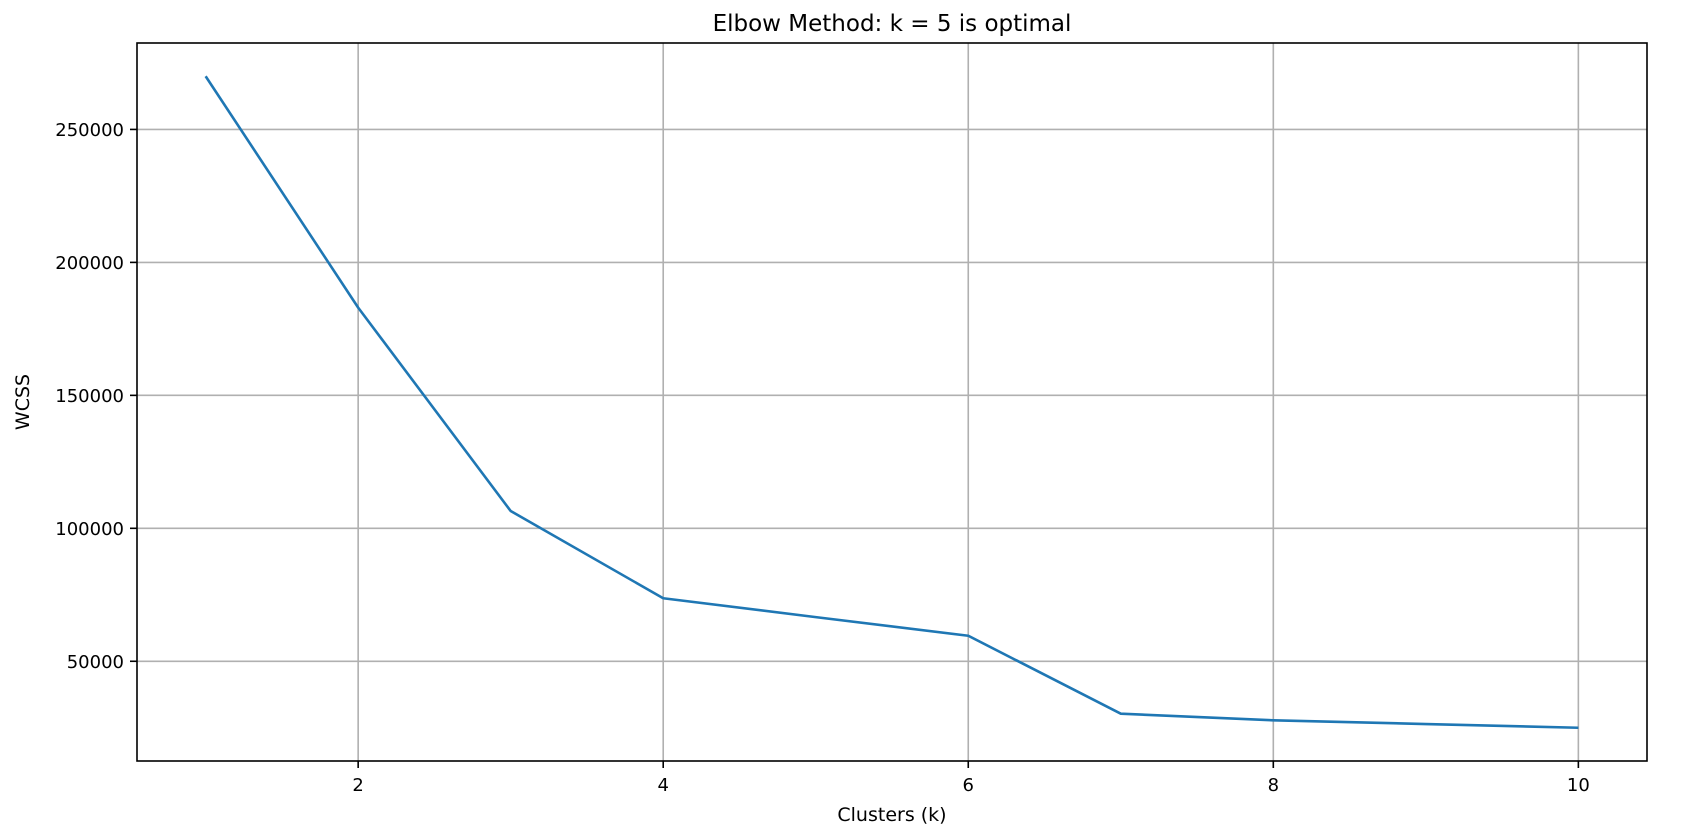 This screenshot has height=829, width=1698. What do you see at coordinates (95, 662) in the screenshot?
I see `y-tick-label: 50000` at bounding box center [95, 662].